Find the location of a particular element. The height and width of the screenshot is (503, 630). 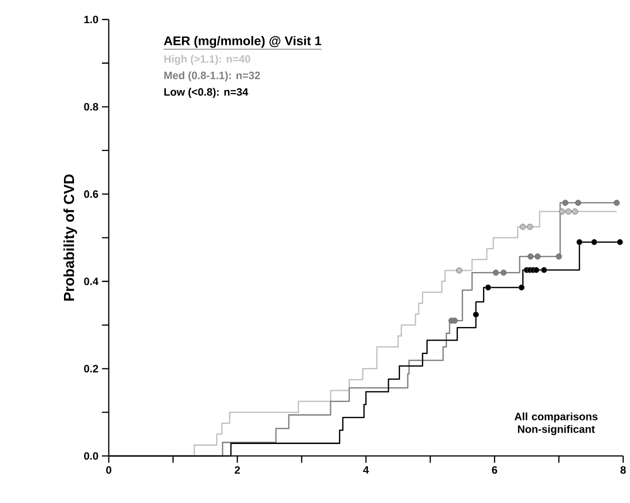

x-tick-label: 4 is located at coordinates (366, 470).